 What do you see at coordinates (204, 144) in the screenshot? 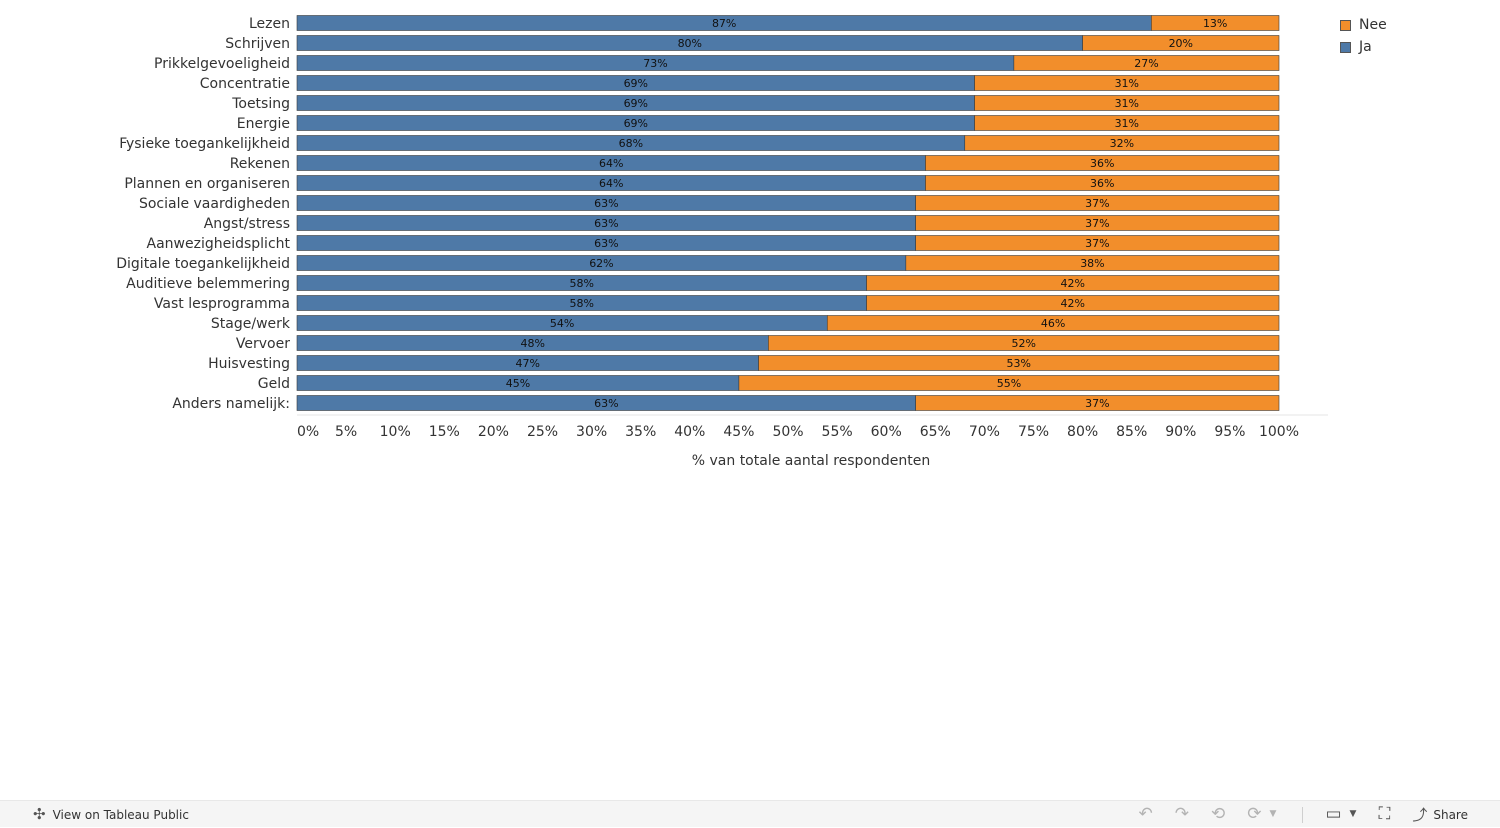
I see `category-label-fysieke-toegankelijkheid: Fysieke toegankelijkheid` at bounding box center [204, 144].